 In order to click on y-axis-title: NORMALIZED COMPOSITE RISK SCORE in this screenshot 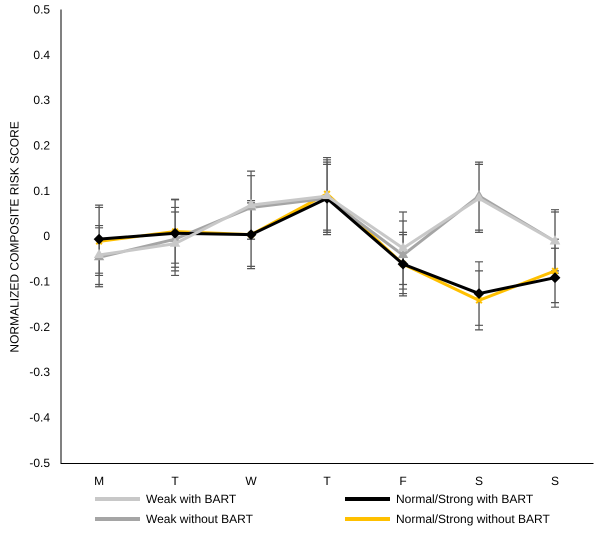, I will do `click(15, 237)`.